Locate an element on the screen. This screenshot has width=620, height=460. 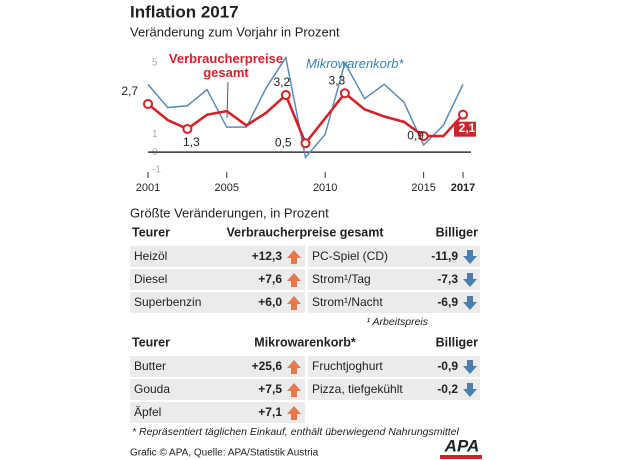
legend-blue: Mikrowarenkorb* is located at coordinates (355, 63).